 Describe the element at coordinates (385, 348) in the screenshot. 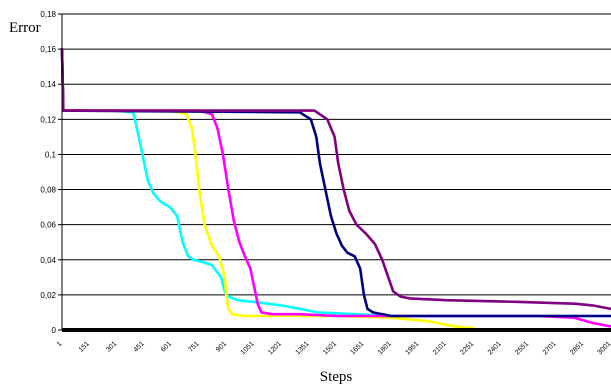

I see `x-tick-label: 1801` at that location.